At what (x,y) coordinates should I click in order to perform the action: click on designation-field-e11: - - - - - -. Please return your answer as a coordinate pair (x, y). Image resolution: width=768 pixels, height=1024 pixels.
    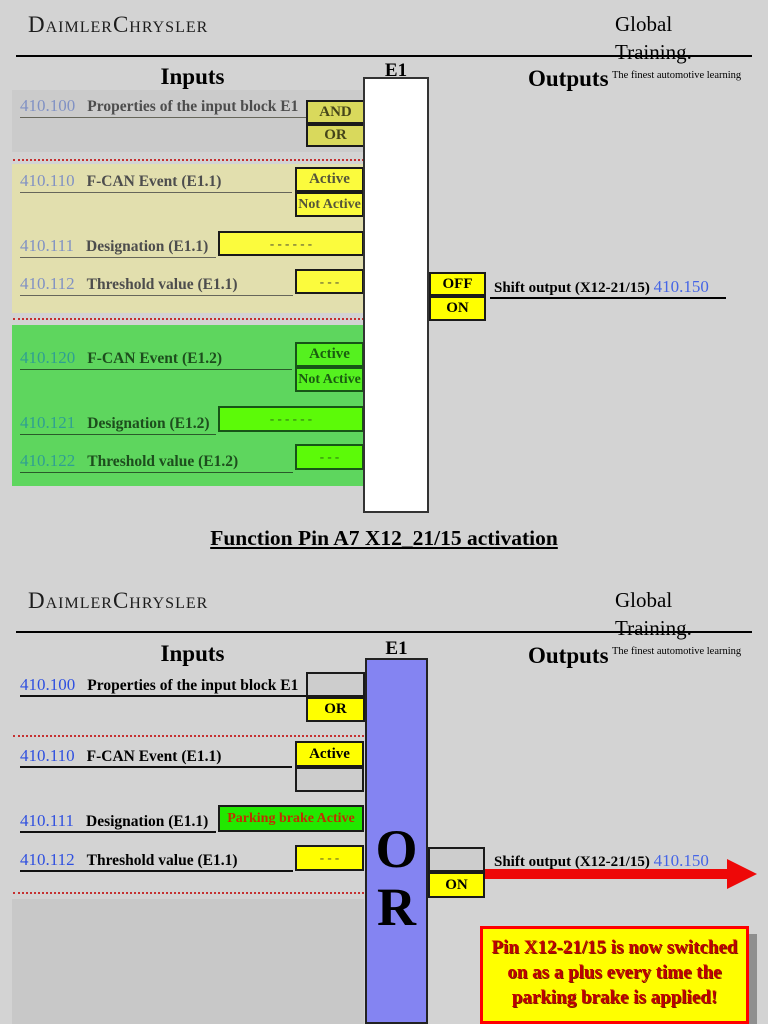
    Looking at the image, I should click on (291, 243).